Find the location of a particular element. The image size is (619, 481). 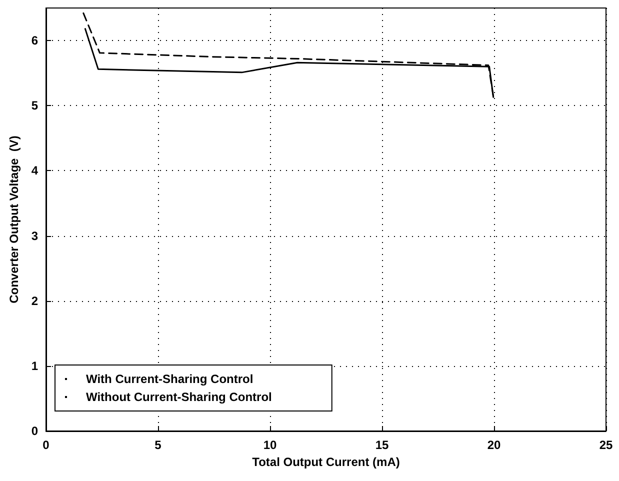

x-tick-label: 20 is located at coordinates (494, 445).